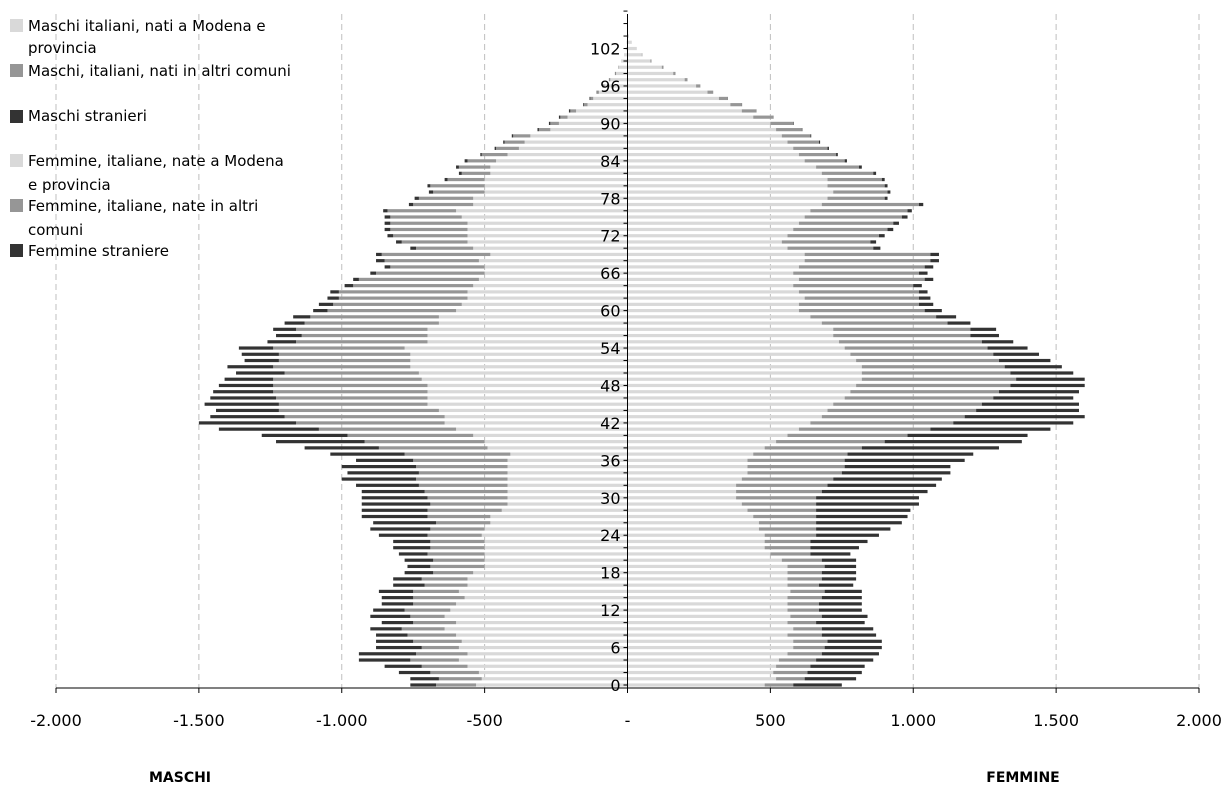  Describe the element at coordinates (615, 648) in the screenshot. I see `age-label: 6` at that location.